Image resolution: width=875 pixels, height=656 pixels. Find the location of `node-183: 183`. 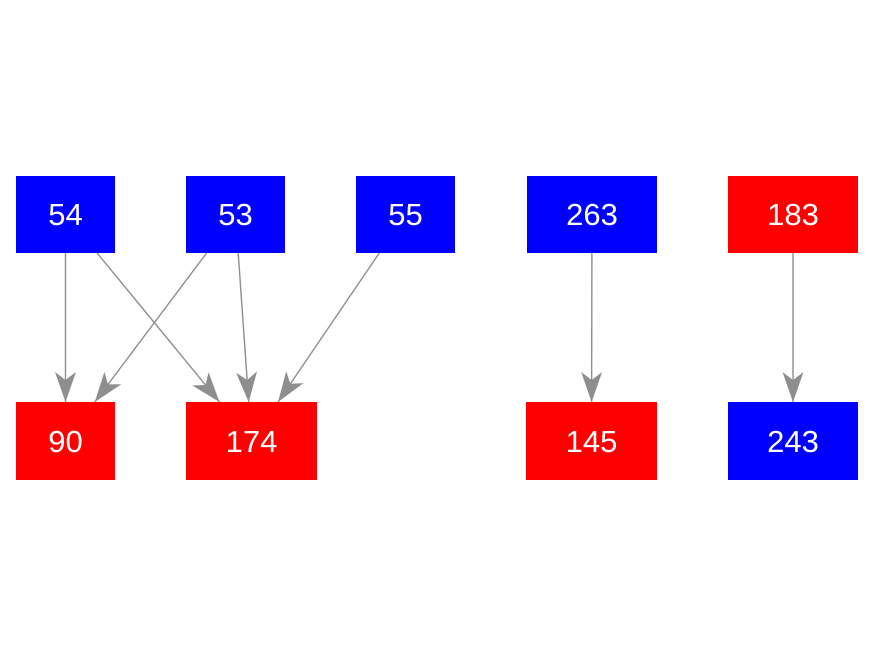

node-183: 183 is located at coordinates (793, 214).